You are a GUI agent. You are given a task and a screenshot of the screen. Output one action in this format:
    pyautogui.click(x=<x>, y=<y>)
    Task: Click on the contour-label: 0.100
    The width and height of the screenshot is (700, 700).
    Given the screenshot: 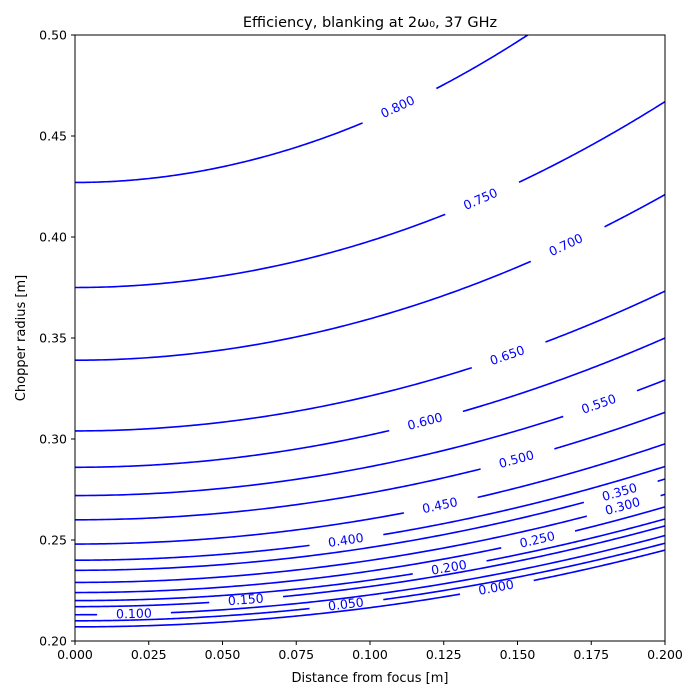 What is the action you would take?
    pyautogui.click(x=134, y=613)
    